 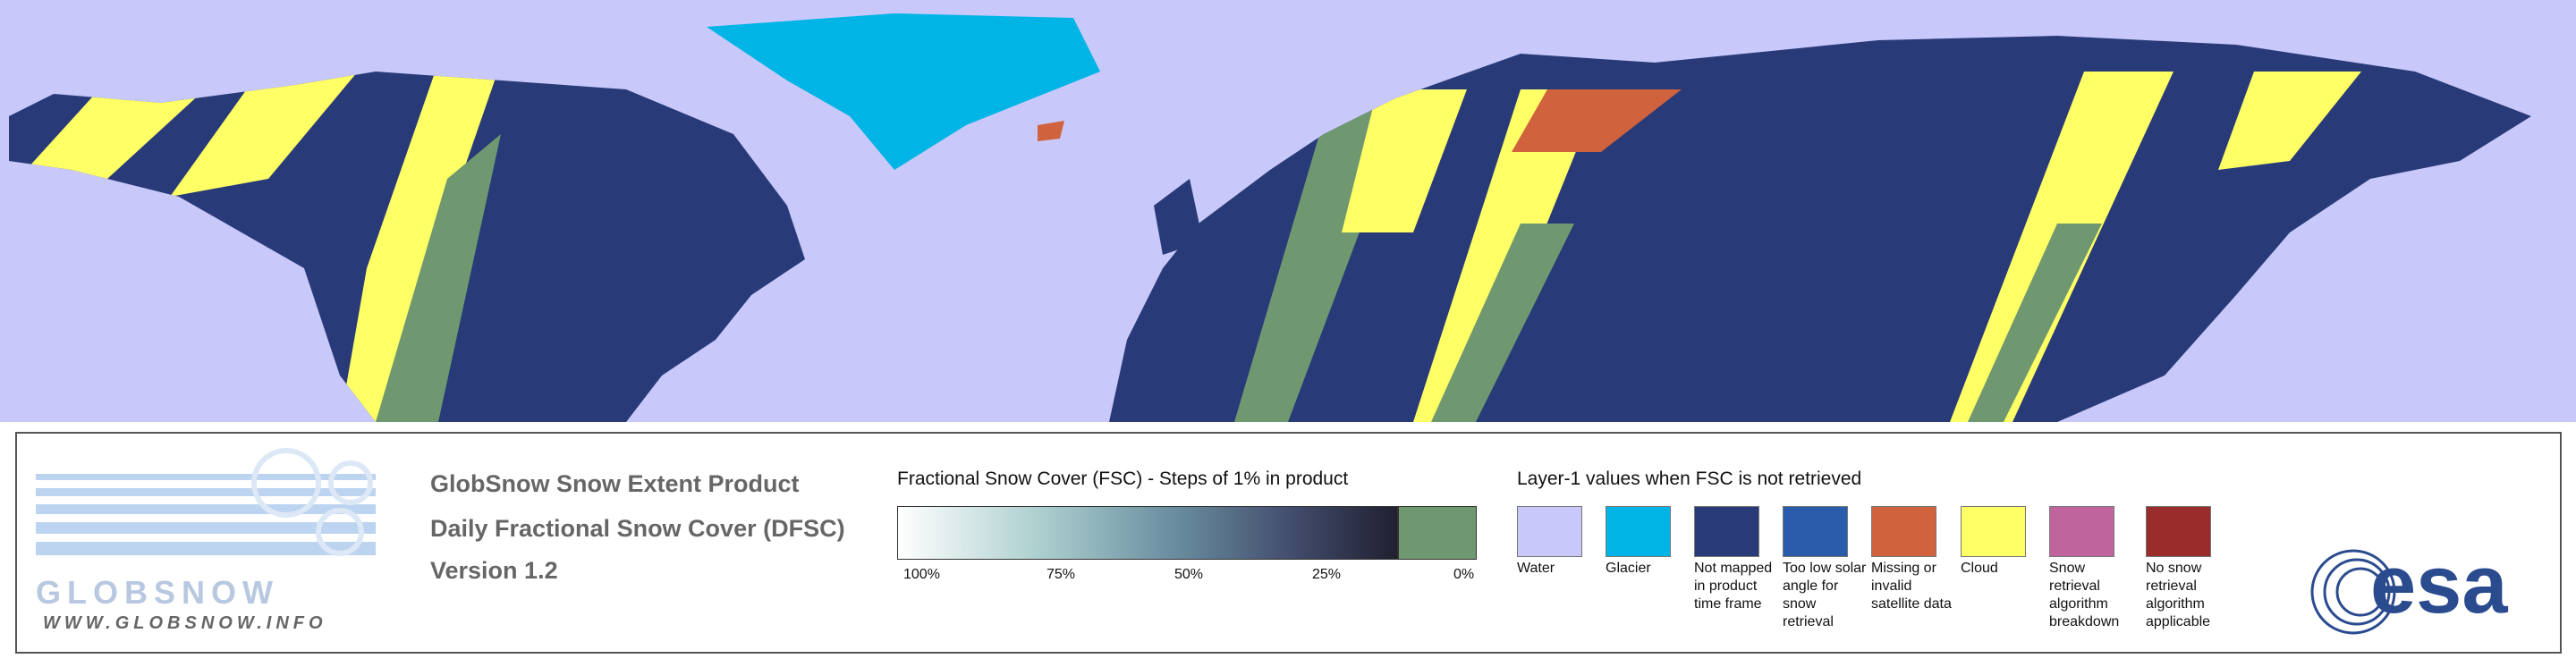 What do you see at coordinates (1327, 574) in the screenshot?
I see `fsc-tick-label: 25%` at bounding box center [1327, 574].